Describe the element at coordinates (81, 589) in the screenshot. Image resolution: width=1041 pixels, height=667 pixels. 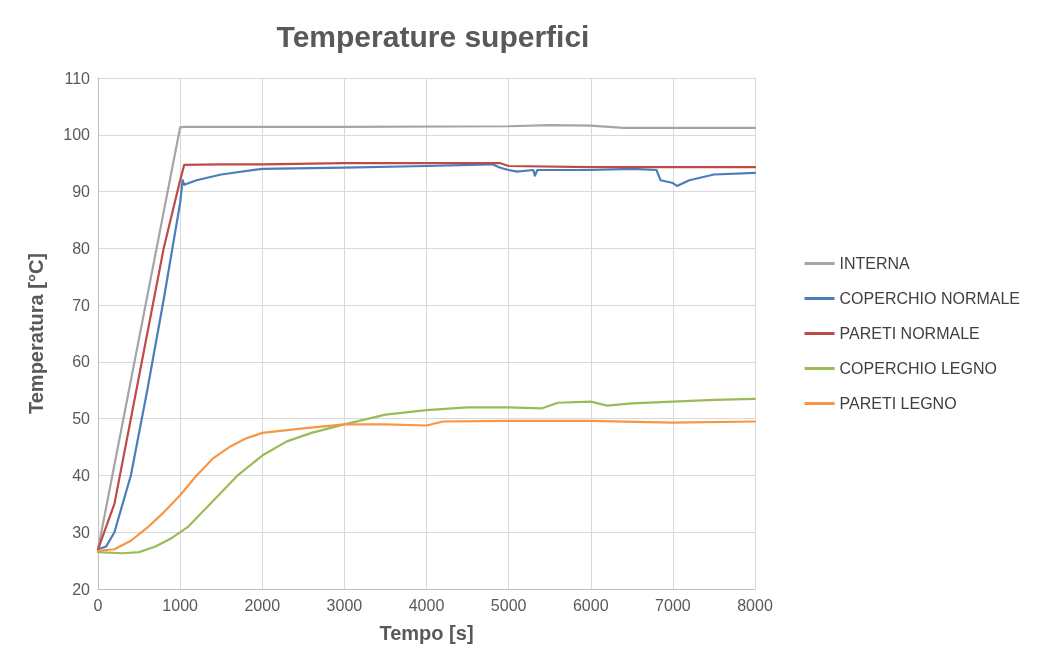
I see `y-tick-label: 20` at that location.